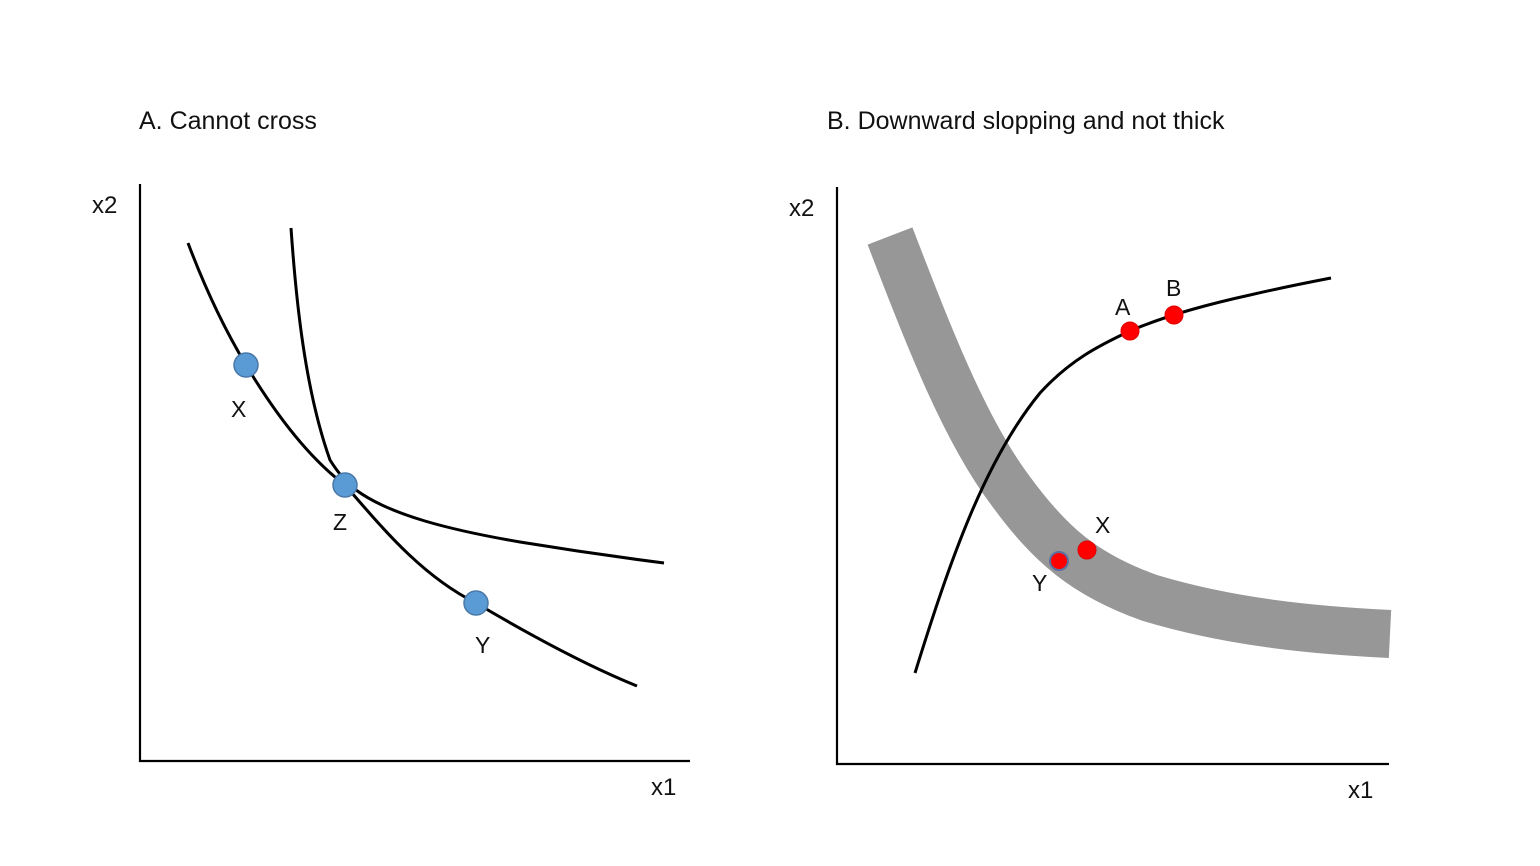 The width and height of the screenshot is (1540, 866). Describe the element at coordinates (228, 121) in the screenshot. I see `panel-a-title: A. Cannot cross` at that location.